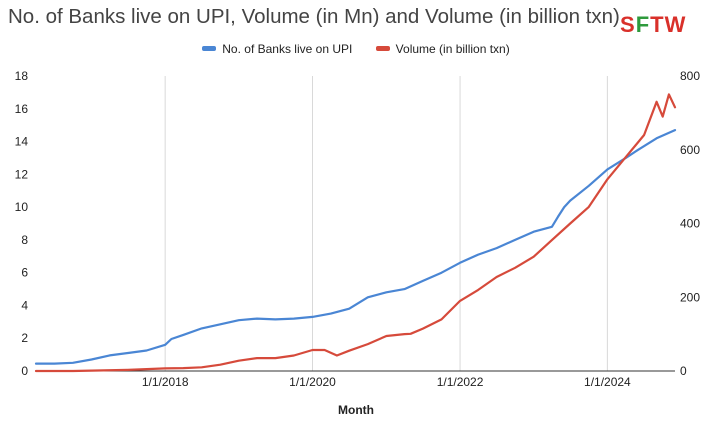 Image resolution: width=712 pixels, height=426 pixels. I want to click on y-right-tick-label-3: 600, so click(690, 150).